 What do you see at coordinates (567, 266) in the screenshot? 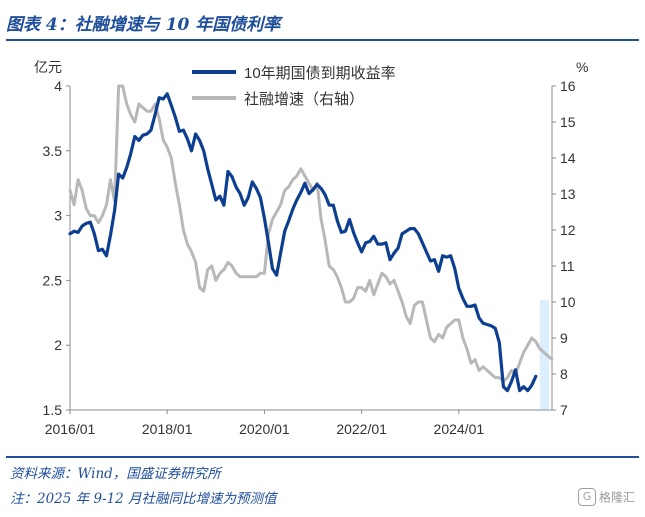
I see `right-tick-label: 11` at bounding box center [567, 266].